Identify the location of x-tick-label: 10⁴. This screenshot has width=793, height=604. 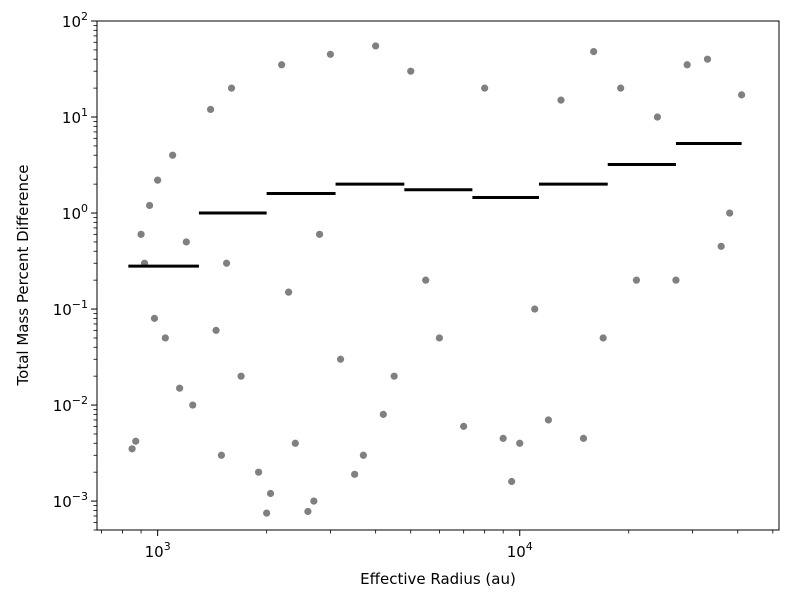
(520, 550).